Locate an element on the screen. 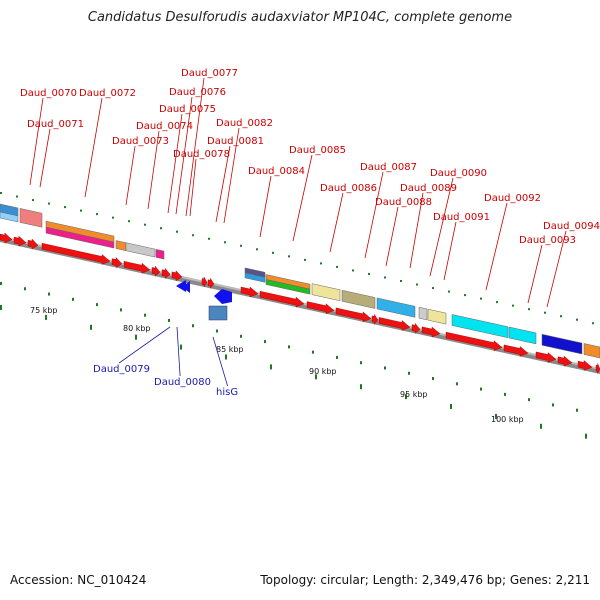 This screenshot has height=600, width=600. gene-label-daud_0078: Daud_0078 is located at coordinates (201, 154).